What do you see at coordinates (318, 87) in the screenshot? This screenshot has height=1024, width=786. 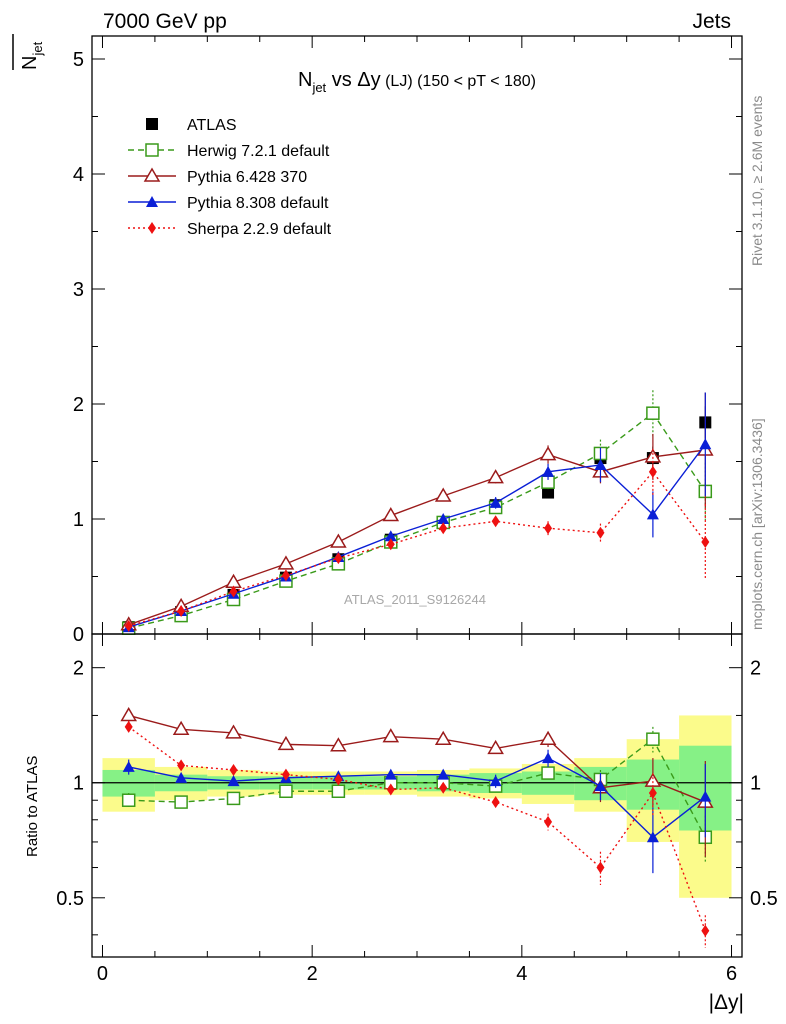 I see `title-main-sub: jet` at bounding box center [318, 87].